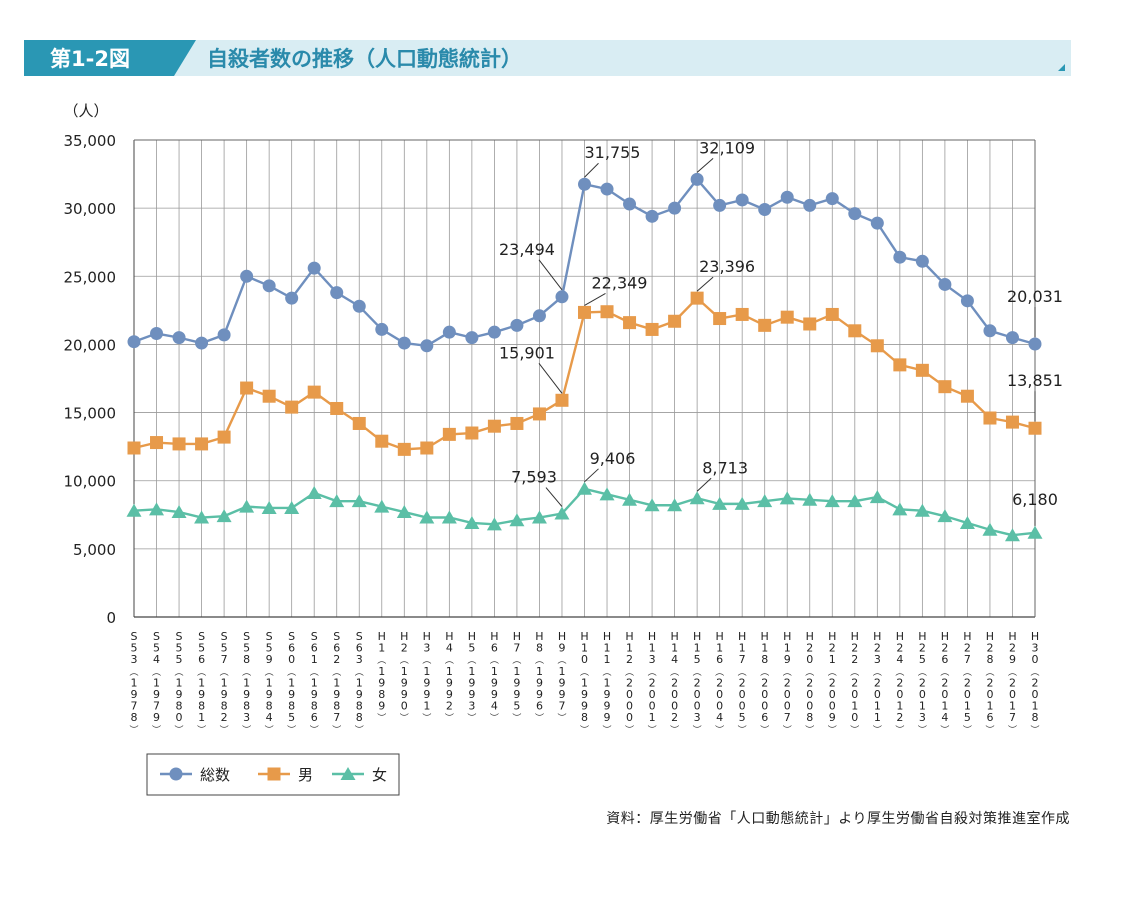 Image resolution: width=1124 pixels, height=924 pixels. Describe the element at coordinates (944, 683) in the screenshot. I see `x-tick-label: H 2 6 ︵ 2 0 1 4 ︶` at that location.